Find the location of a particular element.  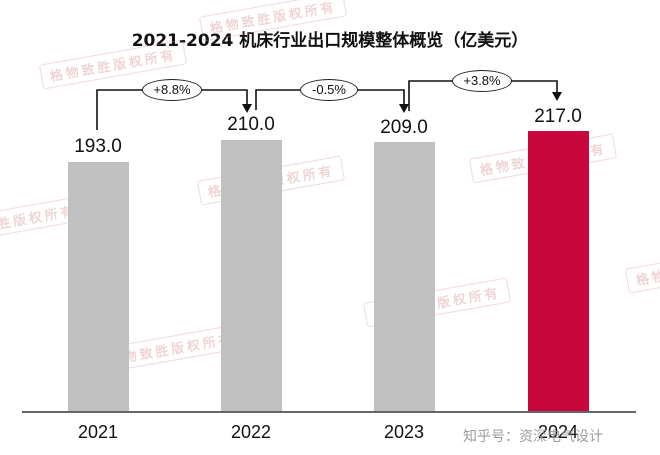

growth-badge-2021-2022: +8.8% is located at coordinates (172, 90).